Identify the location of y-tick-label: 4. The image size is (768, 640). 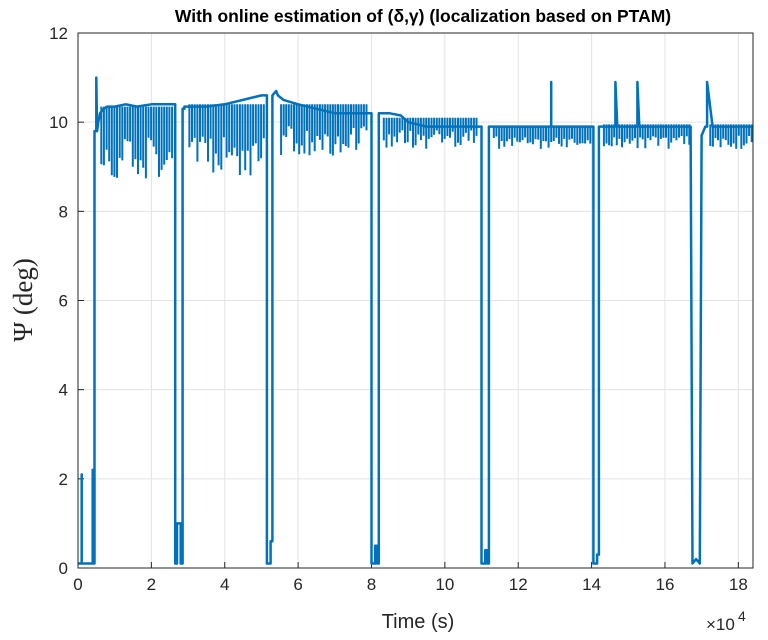
(63, 390).